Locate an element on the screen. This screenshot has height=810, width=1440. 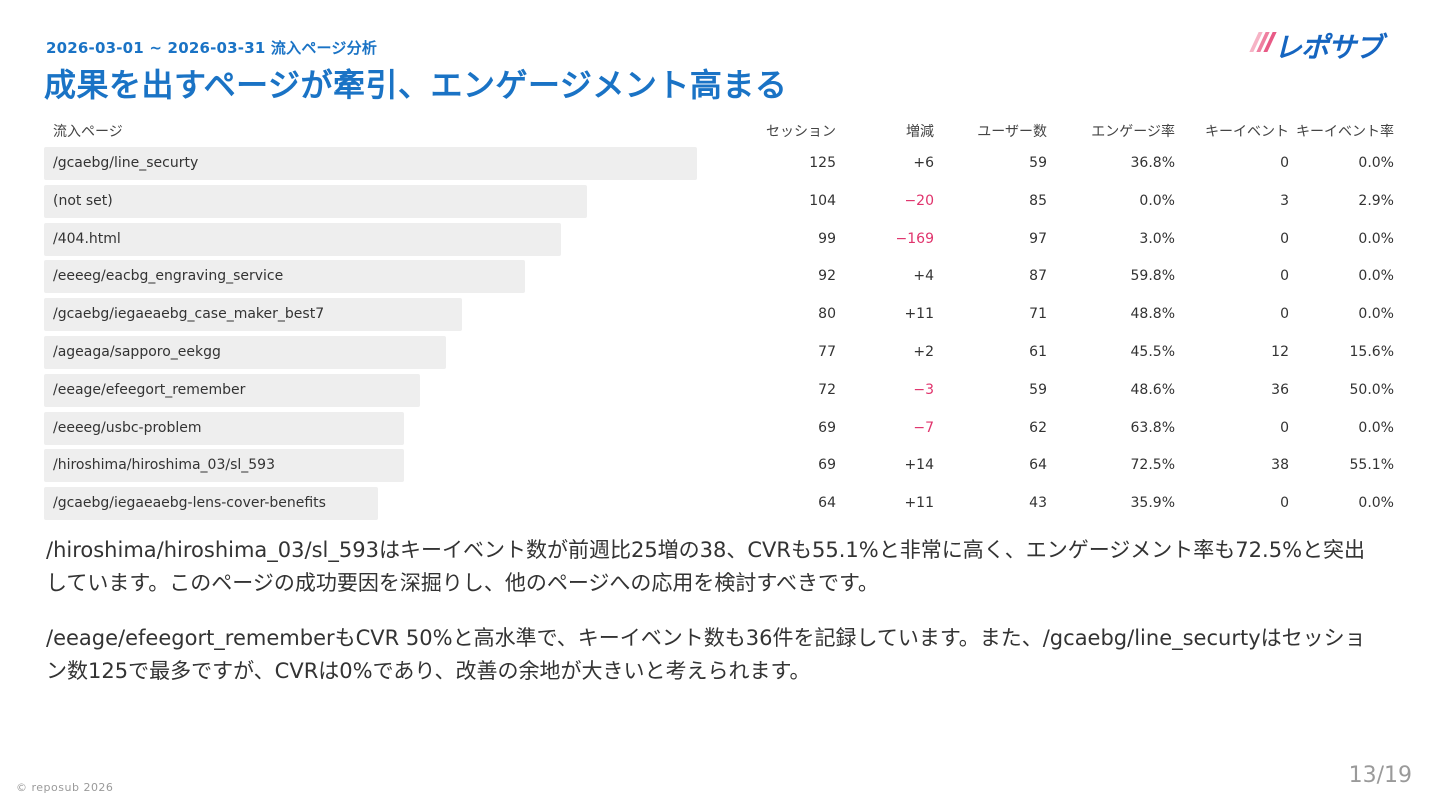
change-cell: +4 is located at coordinates (923, 276).